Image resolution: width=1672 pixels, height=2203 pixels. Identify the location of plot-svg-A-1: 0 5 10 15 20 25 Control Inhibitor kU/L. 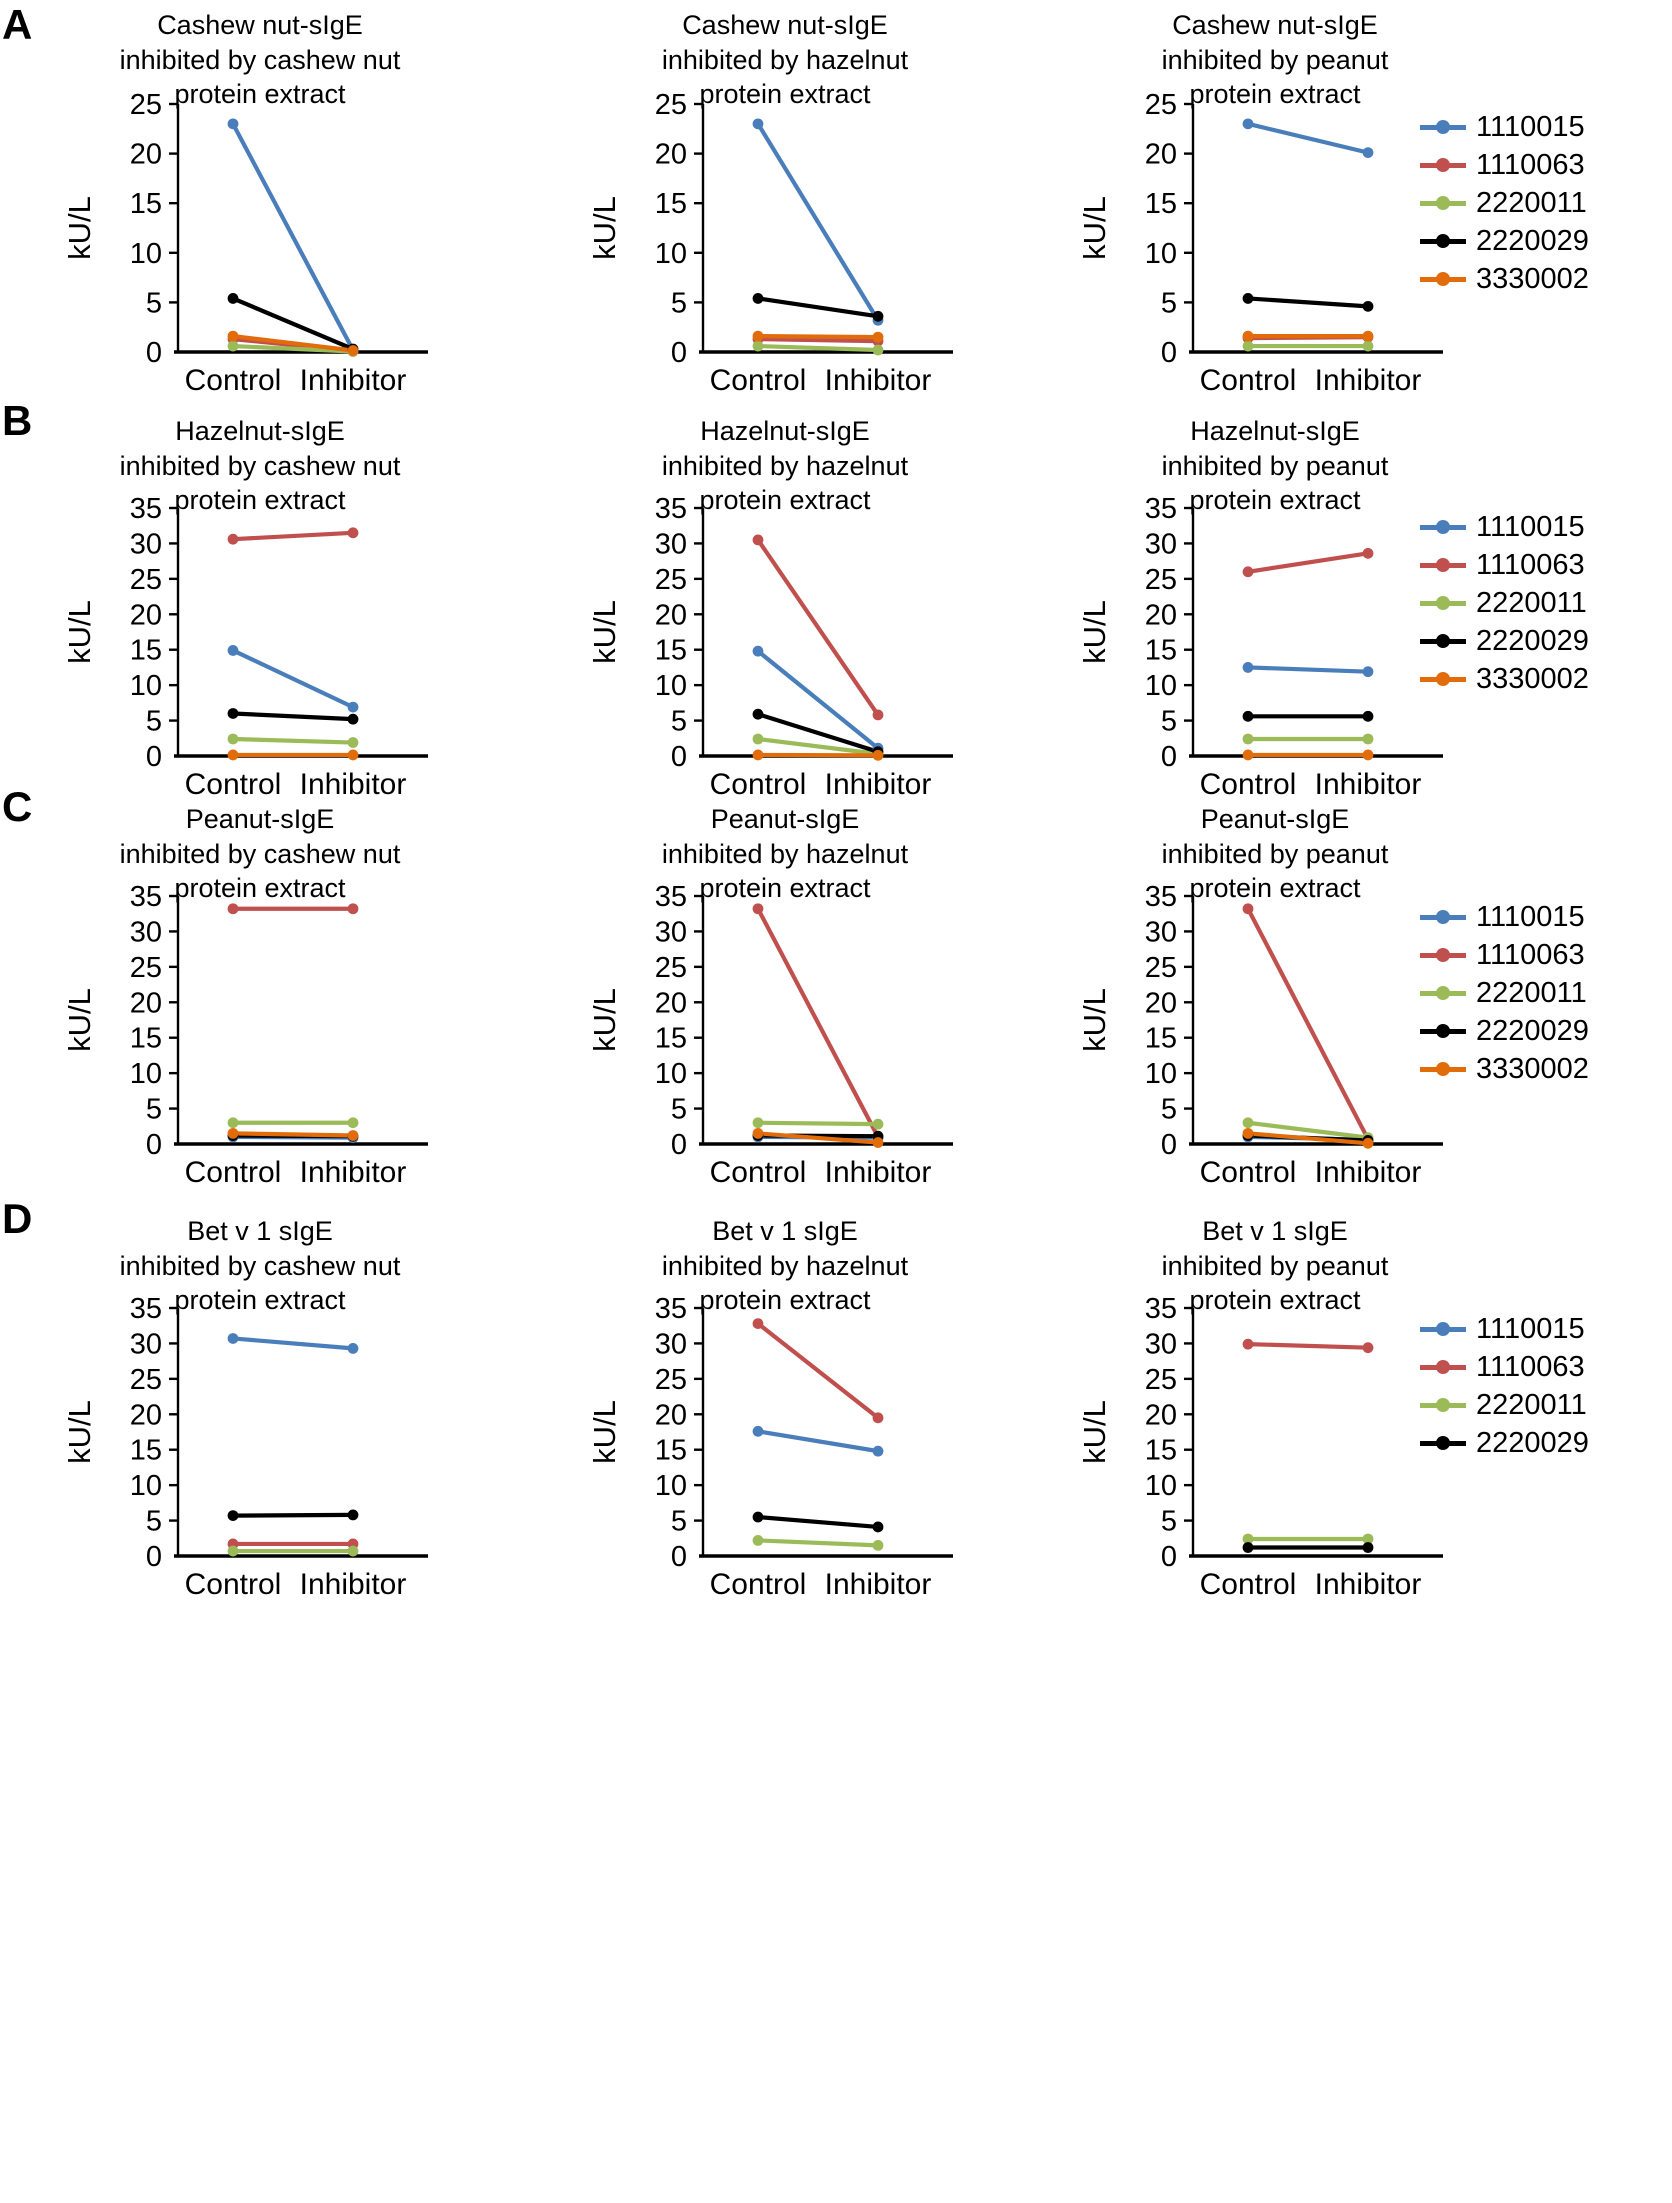
(245, 243).